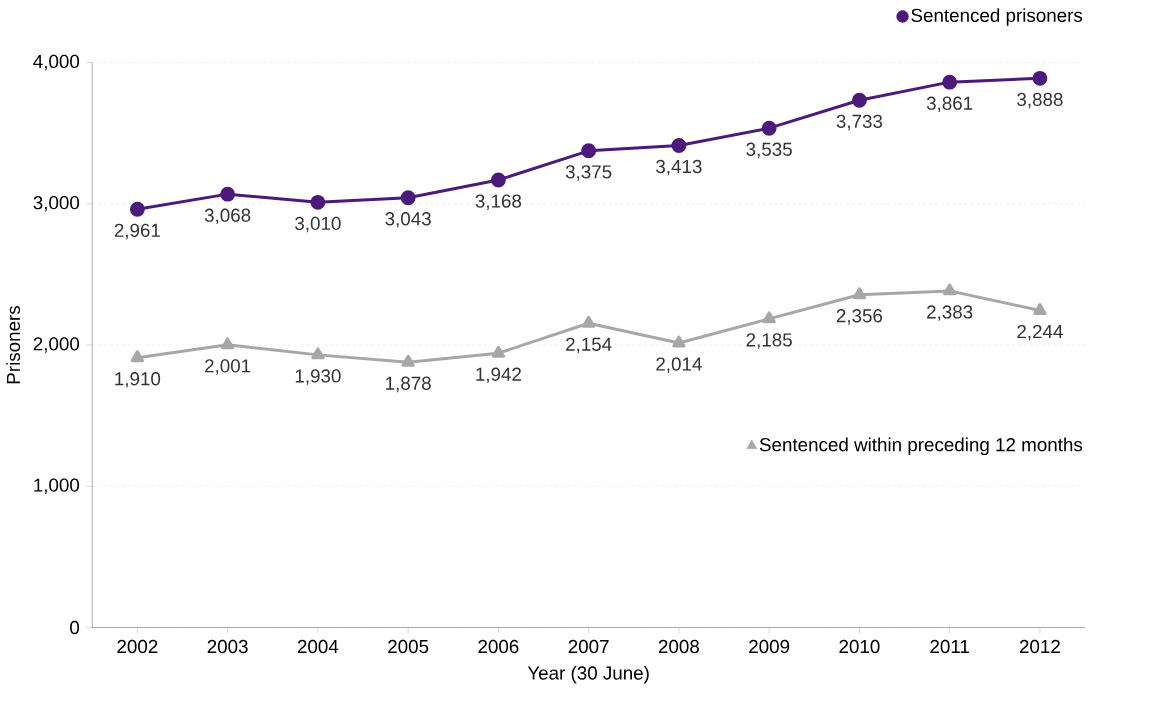 The height and width of the screenshot is (713, 1151). I want to click on data-label: 1,910, so click(138, 380).